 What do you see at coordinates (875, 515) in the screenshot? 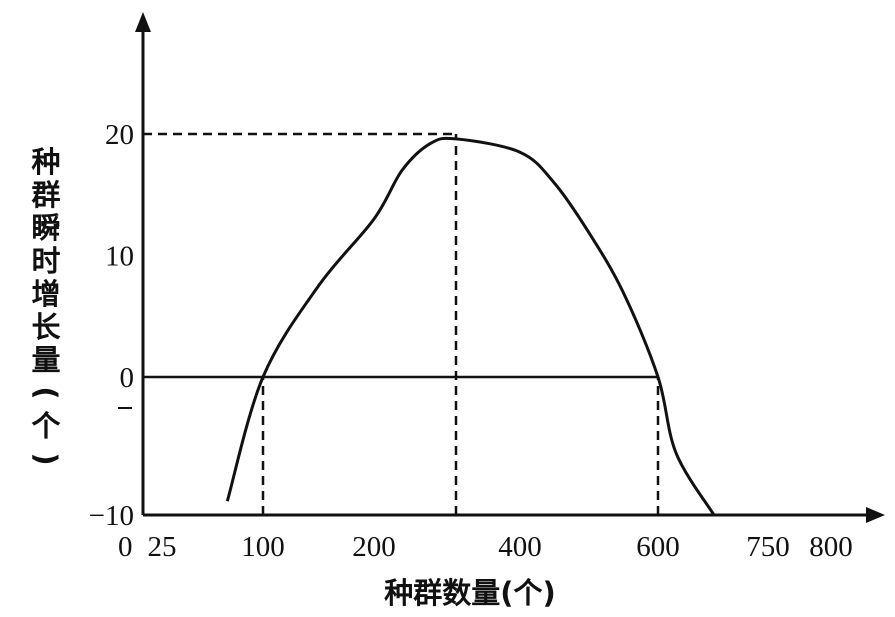
I see `x-axis-arrow` at bounding box center [875, 515].